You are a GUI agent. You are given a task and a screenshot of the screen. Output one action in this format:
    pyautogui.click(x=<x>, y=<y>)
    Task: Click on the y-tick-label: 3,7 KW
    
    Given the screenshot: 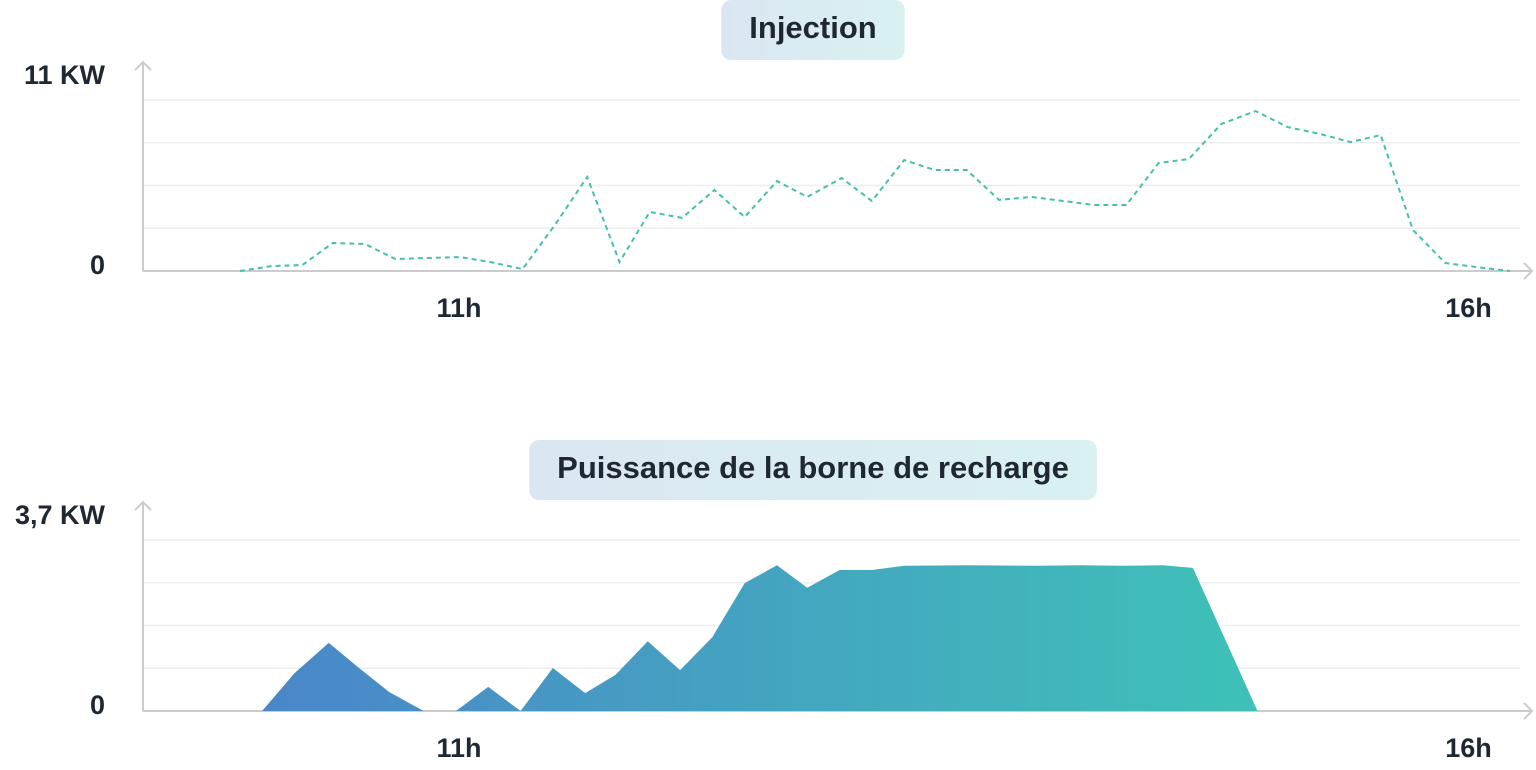 What is the action you would take?
    pyautogui.click(x=60, y=515)
    